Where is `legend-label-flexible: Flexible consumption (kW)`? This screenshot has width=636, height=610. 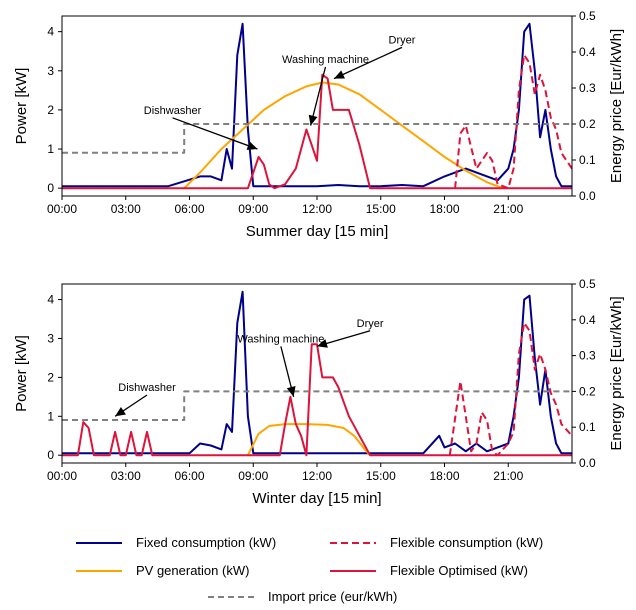 legend-label-flexible: Flexible consumption (kW) is located at coordinates (466, 542).